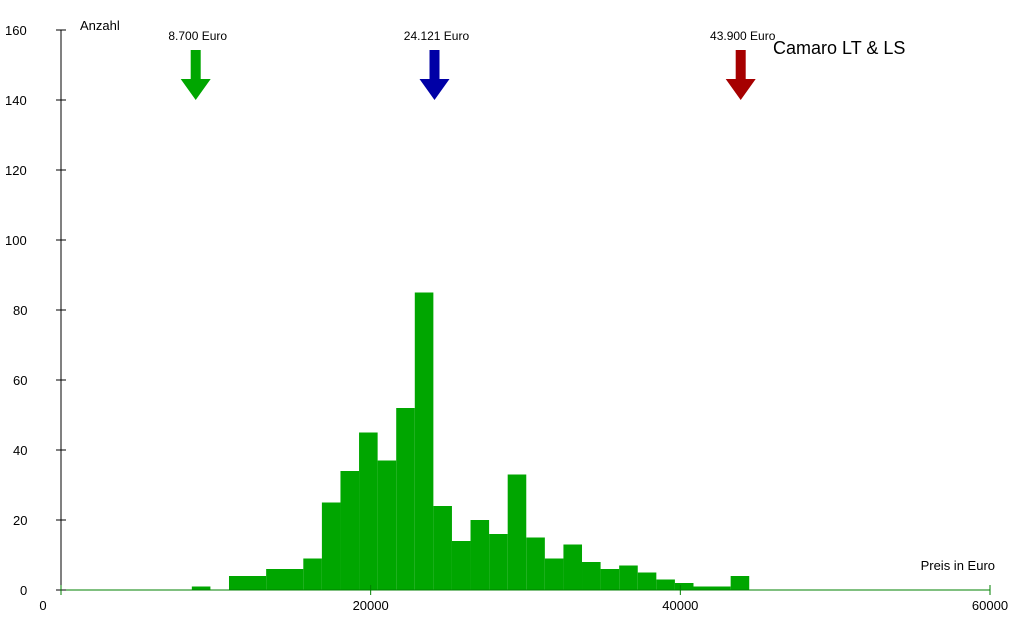  What do you see at coordinates (16, 30) in the screenshot?
I see `y-tick-label: 160` at bounding box center [16, 30].